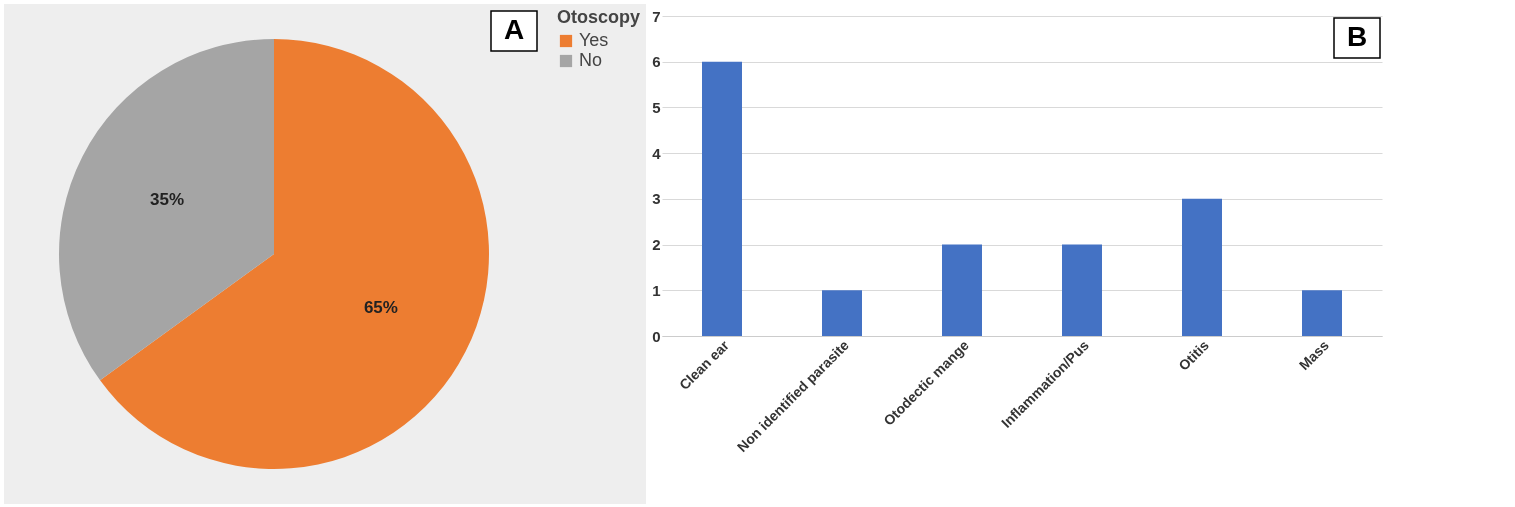  What do you see at coordinates (657, 153) in the screenshot?
I see `y-tick-label: 4` at bounding box center [657, 153].